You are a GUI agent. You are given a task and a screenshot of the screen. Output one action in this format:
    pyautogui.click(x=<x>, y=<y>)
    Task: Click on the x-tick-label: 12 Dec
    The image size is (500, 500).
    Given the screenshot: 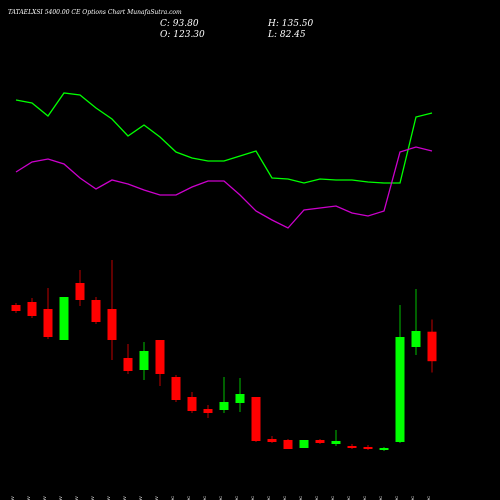 What is the action you would take?
    pyautogui.click(x=301, y=498)
    